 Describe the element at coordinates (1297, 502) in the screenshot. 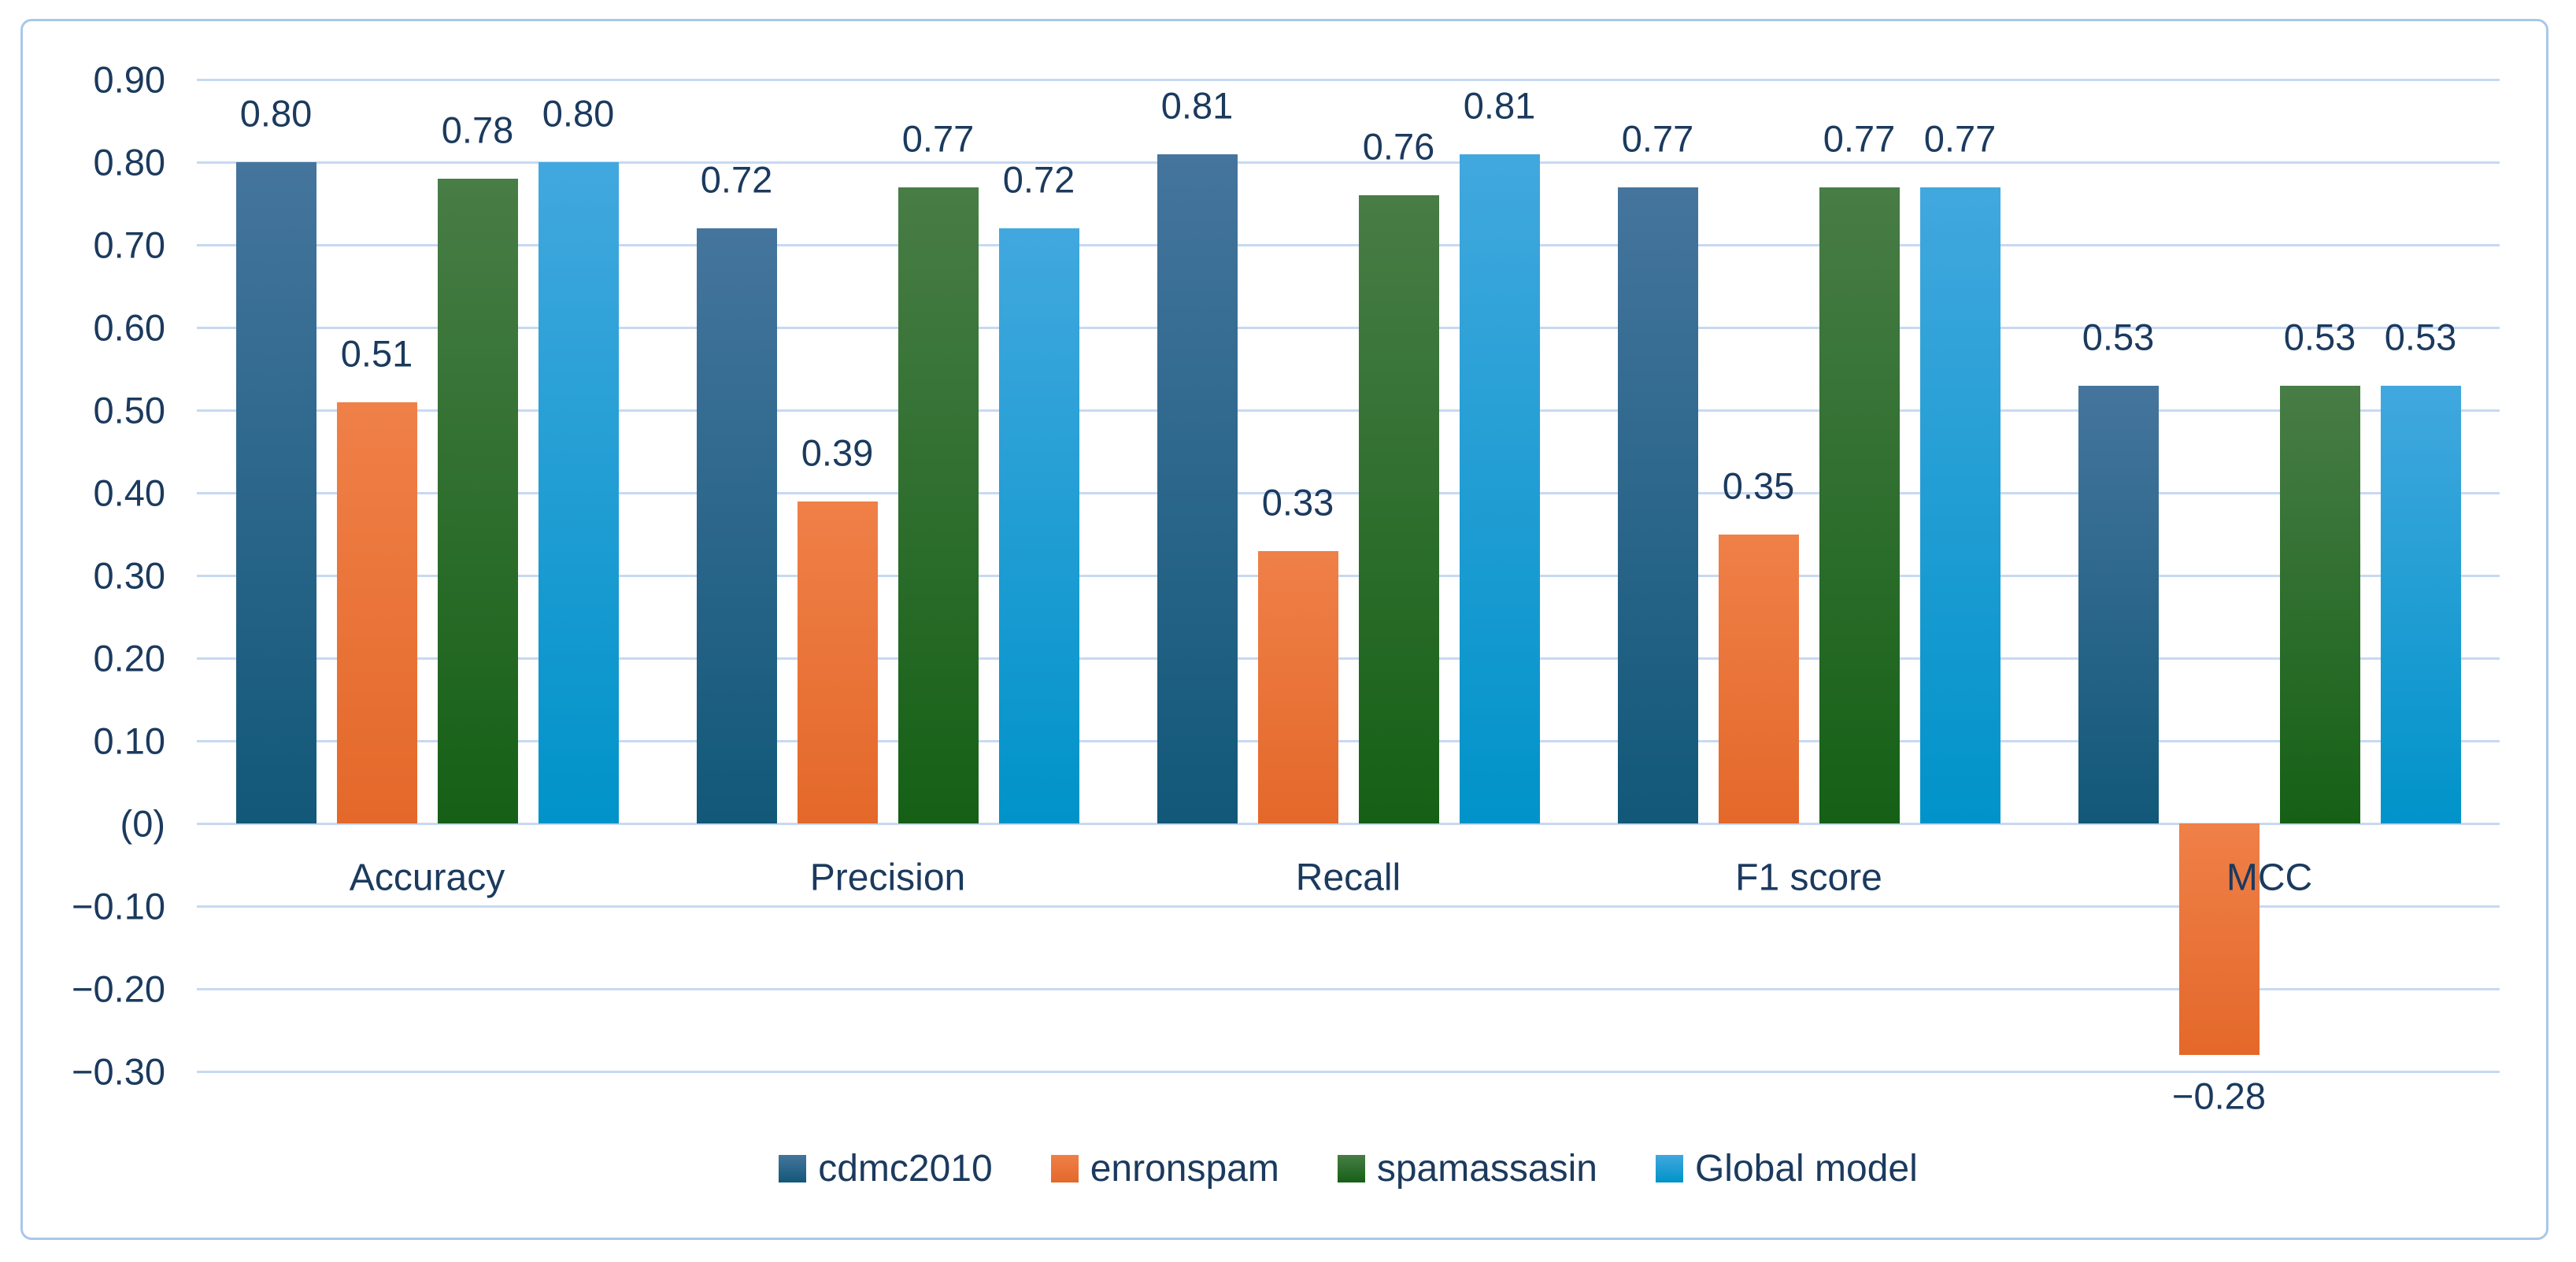

I see `data-label-enronspam-recall: 0.33` at that location.